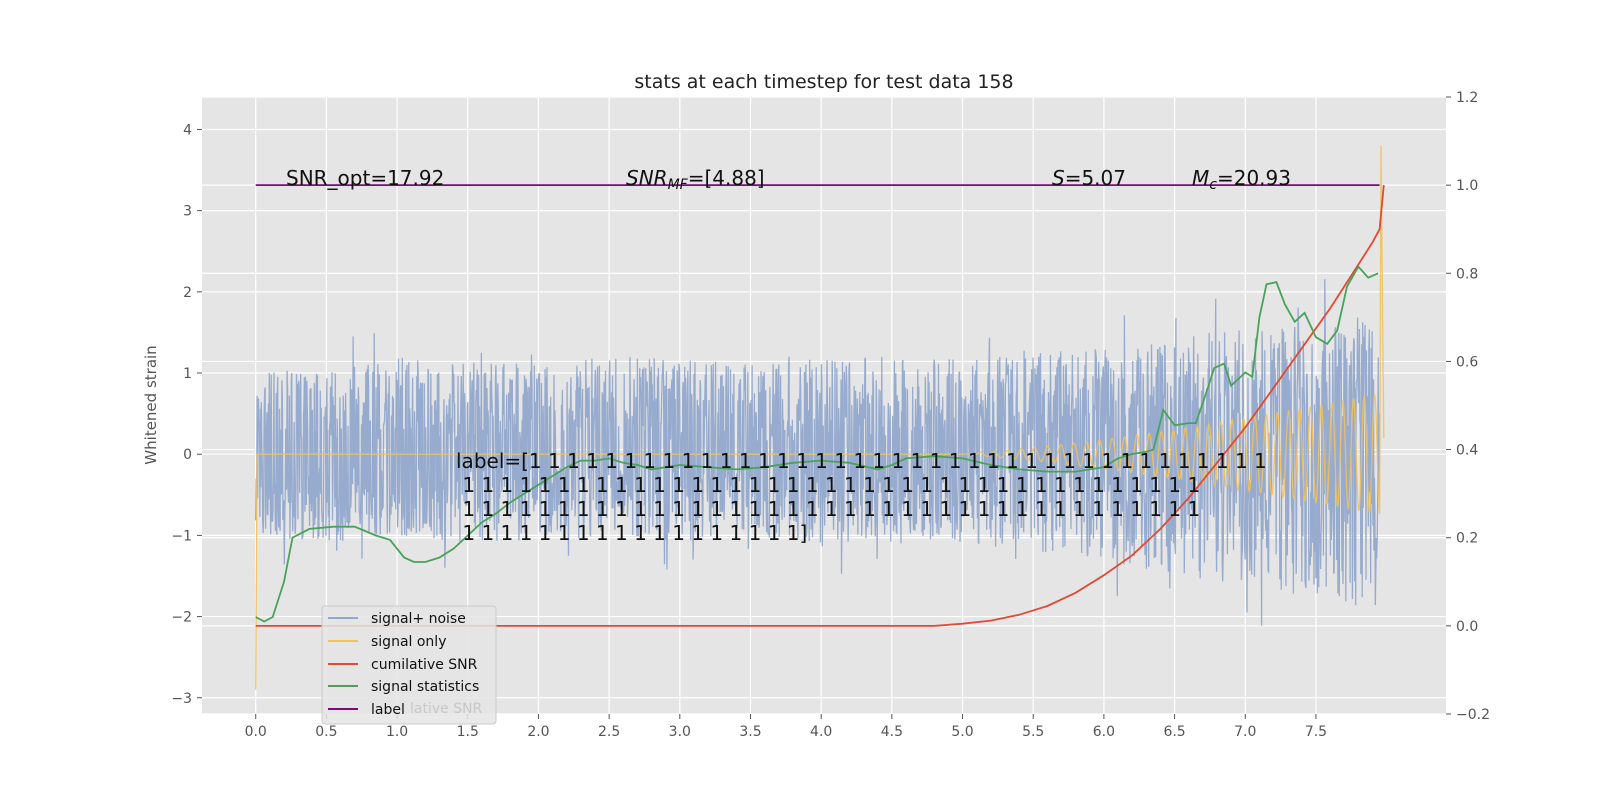  What do you see at coordinates (187, 293) in the screenshot?
I see `y-tick-label: 2` at bounding box center [187, 293].